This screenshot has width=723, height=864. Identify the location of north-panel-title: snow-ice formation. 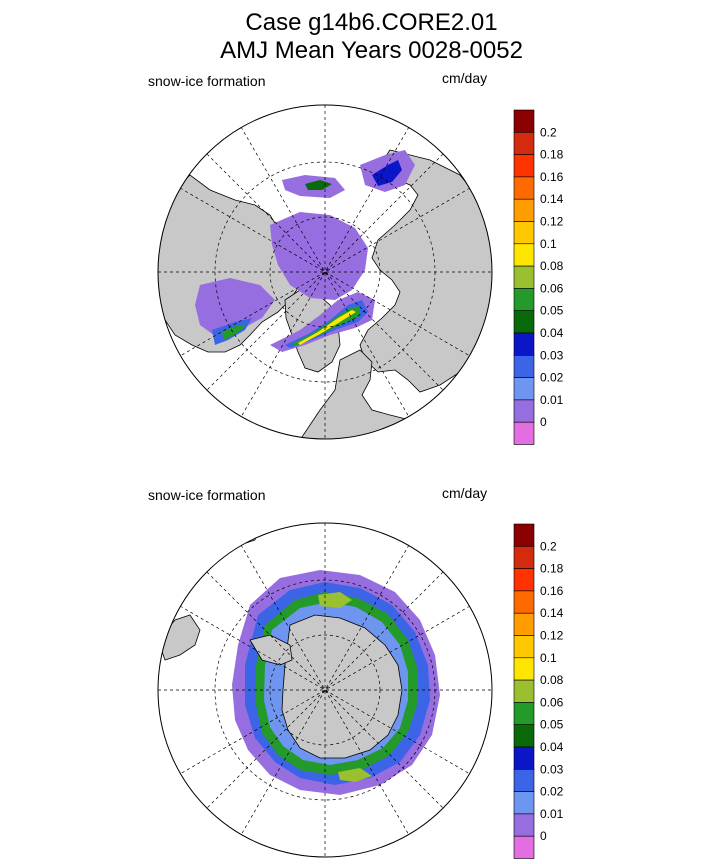
(207, 81).